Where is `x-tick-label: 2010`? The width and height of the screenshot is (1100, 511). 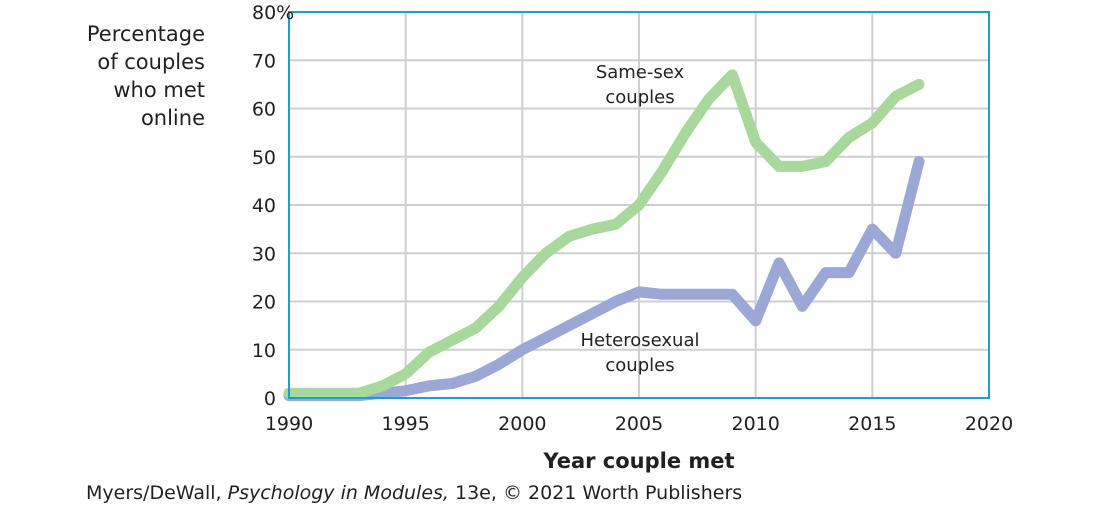 x-tick-label: 2010 is located at coordinates (755, 424).